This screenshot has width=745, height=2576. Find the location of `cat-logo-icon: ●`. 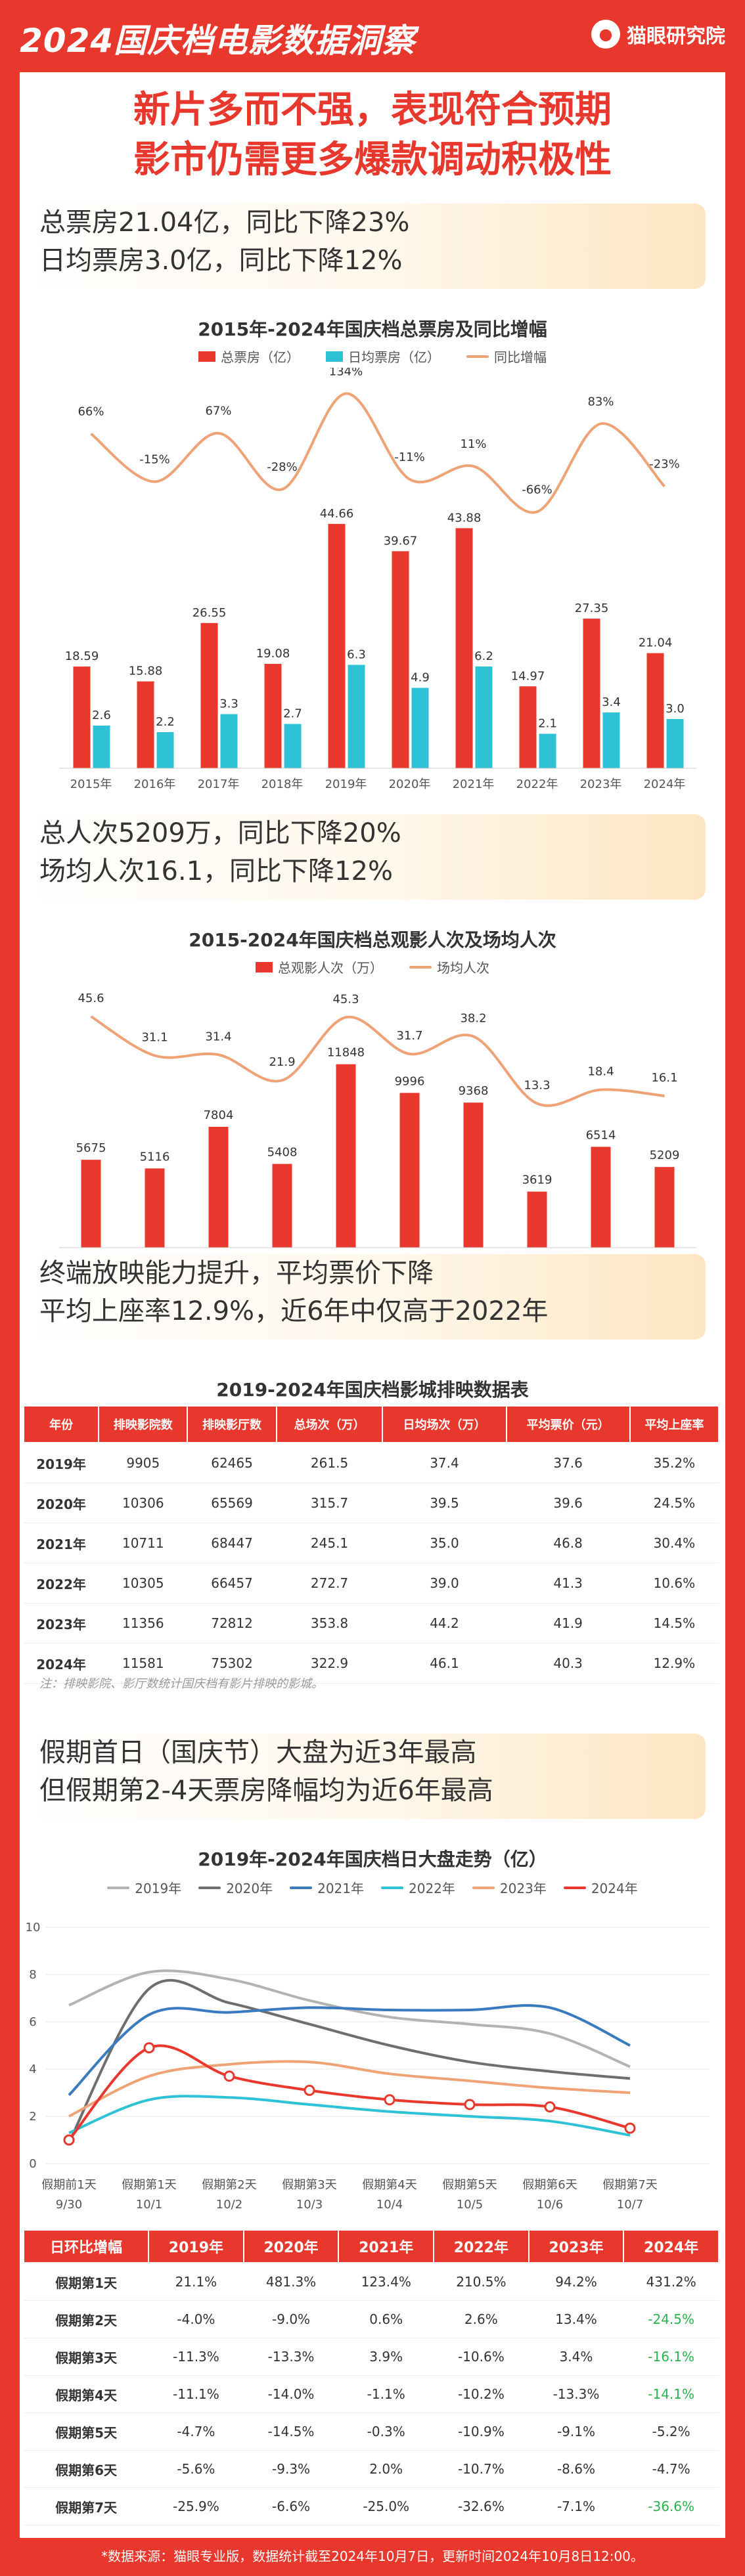

cat-logo-icon: ● is located at coordinates (605, 34).